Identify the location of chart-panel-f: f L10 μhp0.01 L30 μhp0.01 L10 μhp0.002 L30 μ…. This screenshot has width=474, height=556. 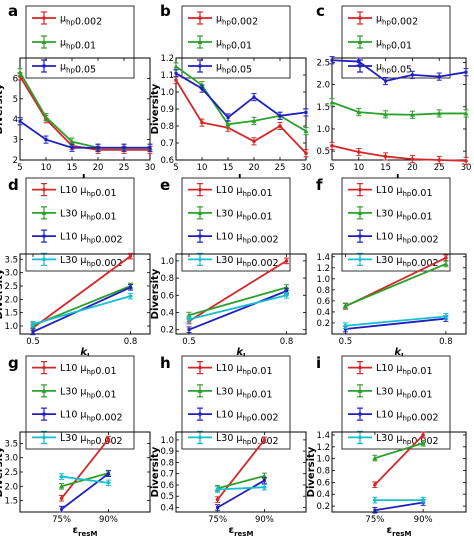
(391, 268).